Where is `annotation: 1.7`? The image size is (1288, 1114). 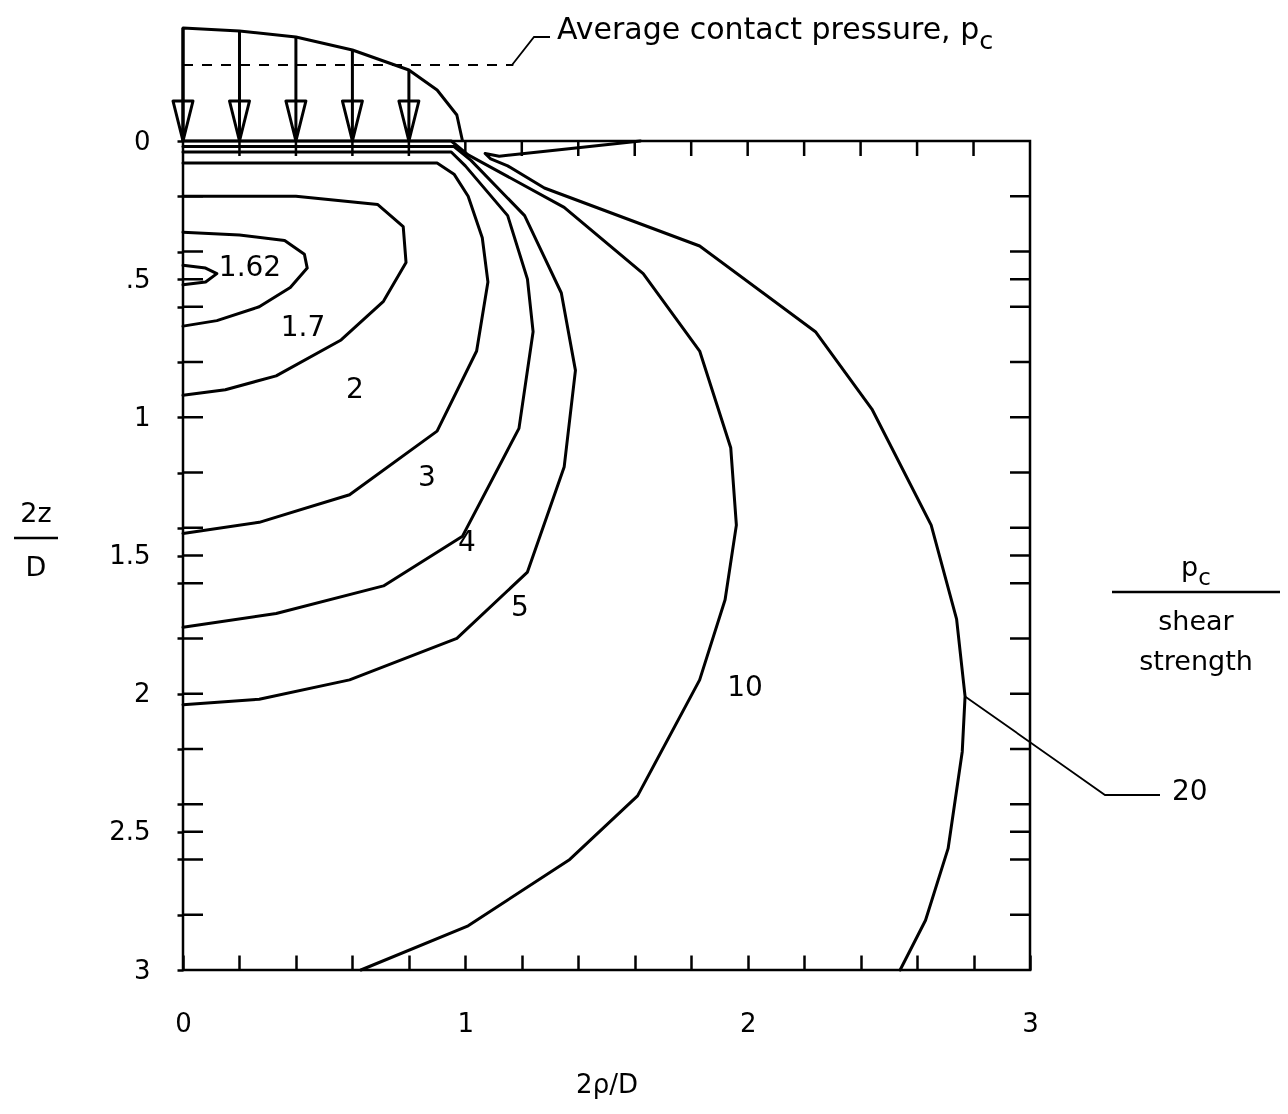 annotation: 1.7 is located at coordinates (303, 326).